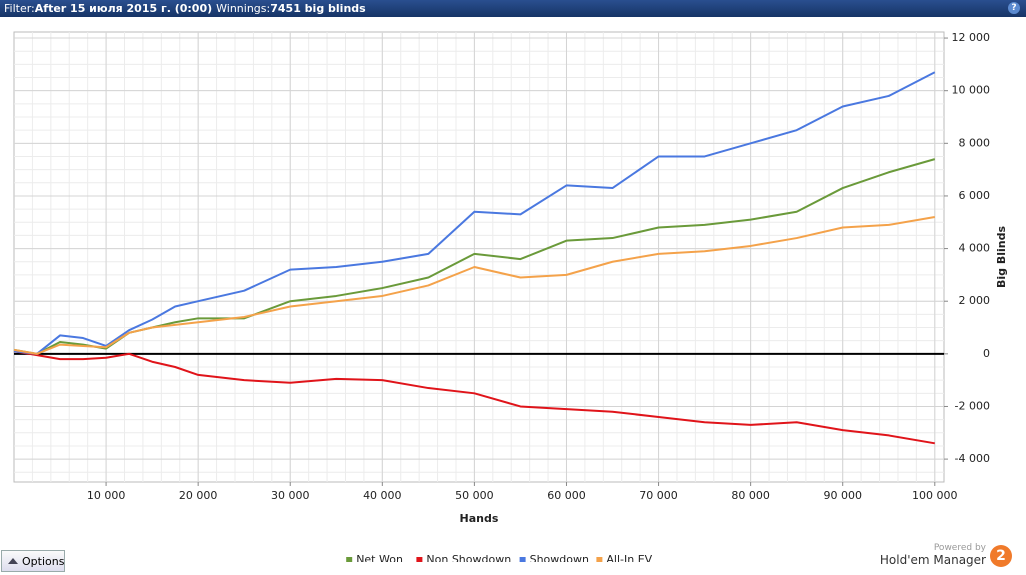  Describe the element at coordinates (629, 557) in the screenshot. I see `legend-label: All-In EV` at that location.